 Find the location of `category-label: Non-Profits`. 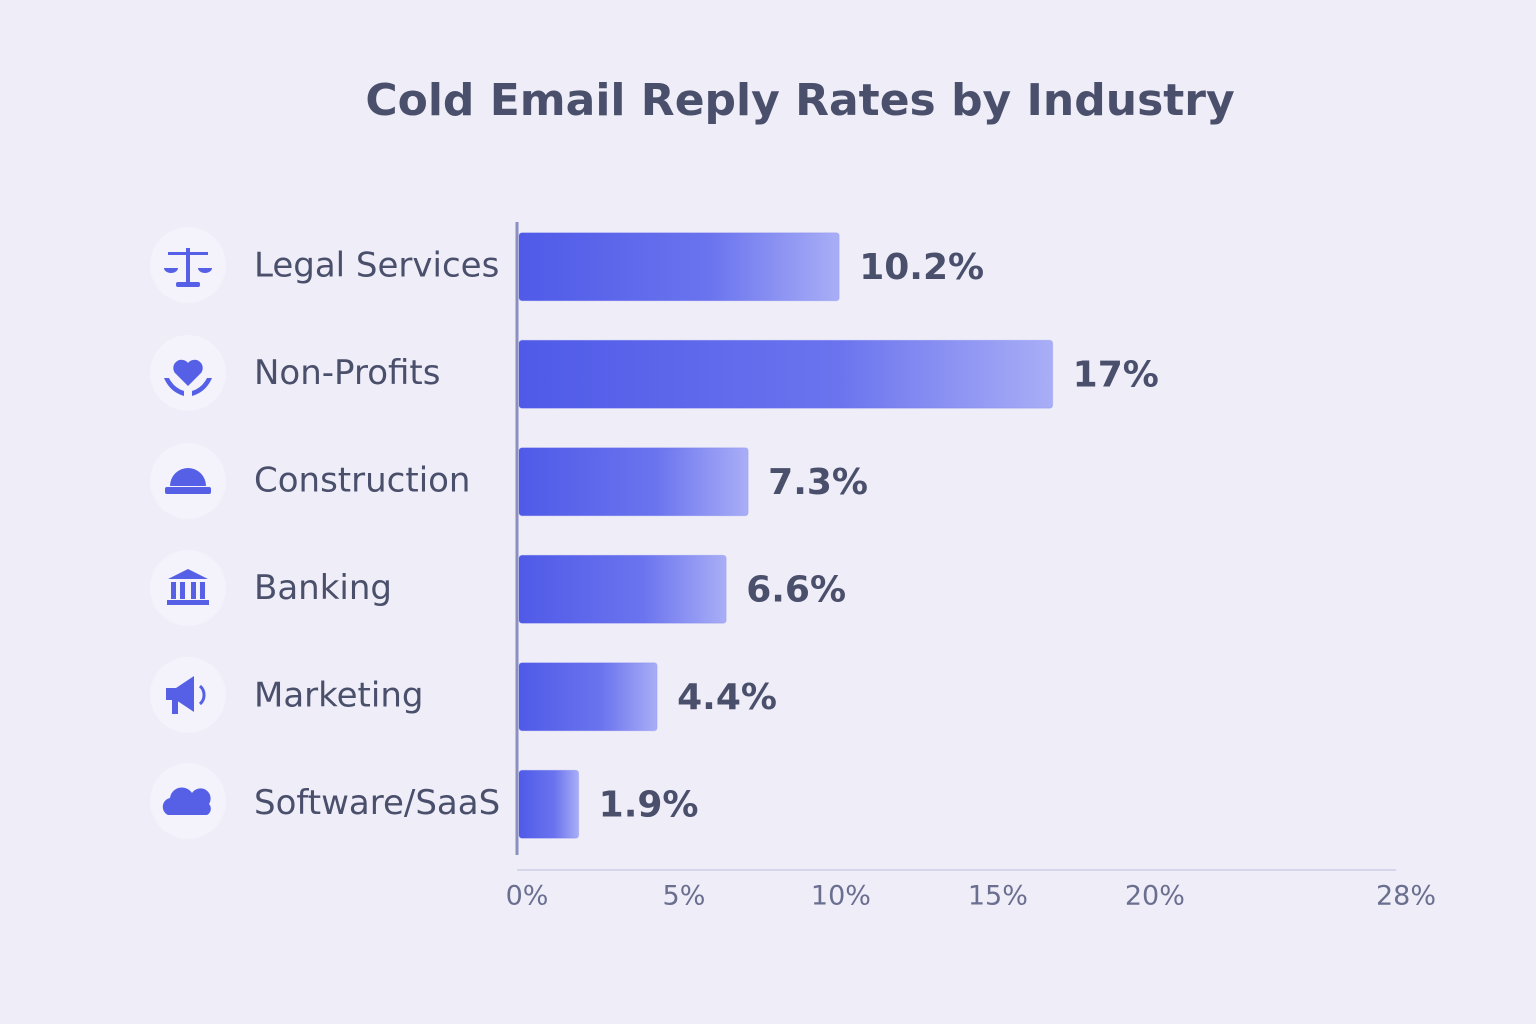

category-label: Non-Profits is located at coordinates (347, 373).